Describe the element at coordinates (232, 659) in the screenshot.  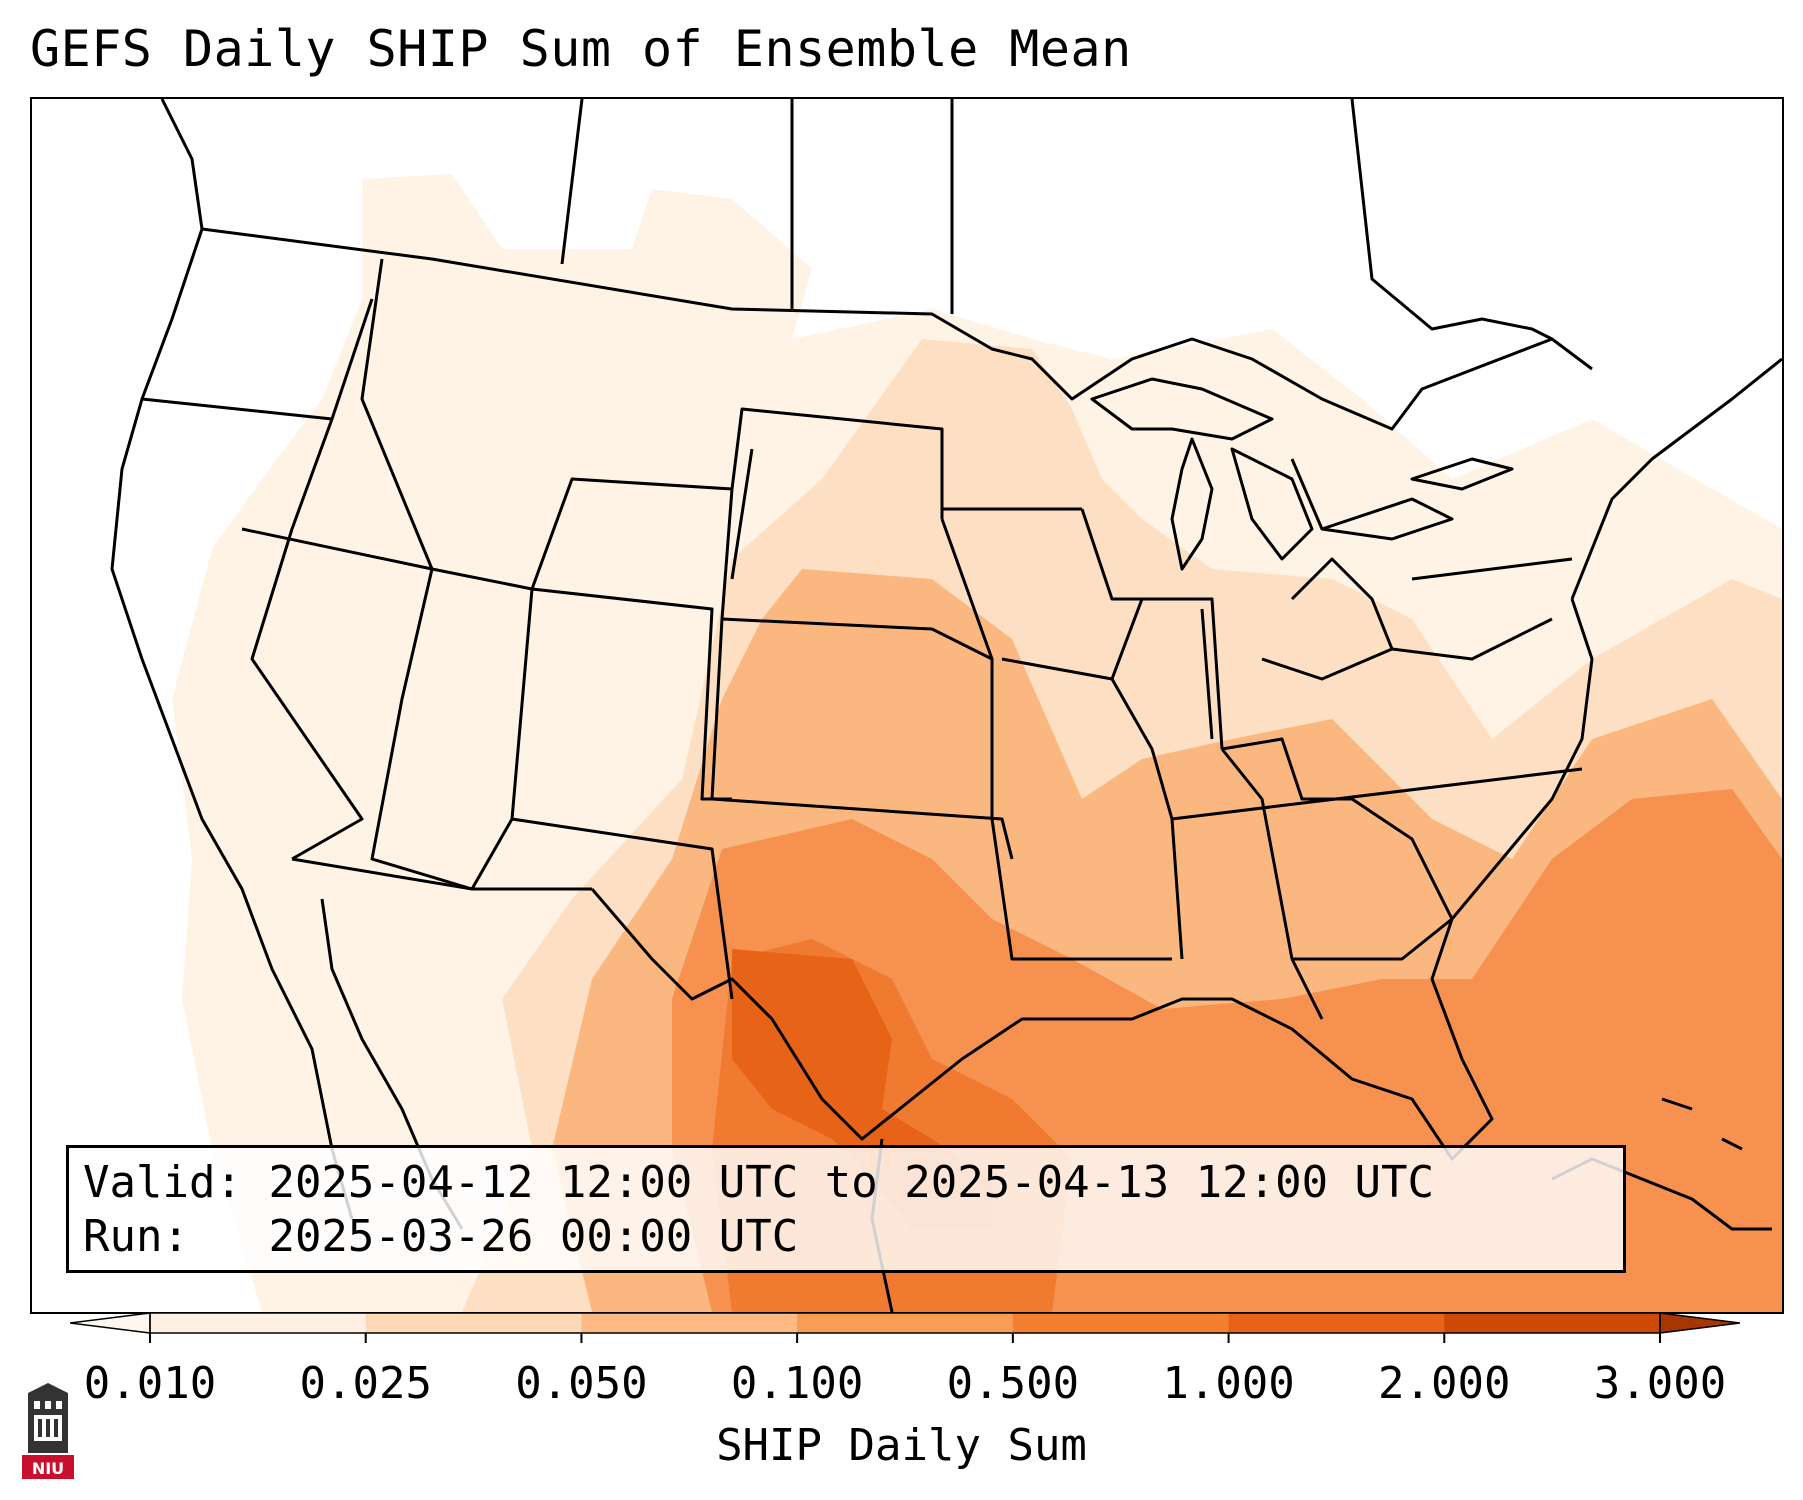
I see `coastline-west` at that location.